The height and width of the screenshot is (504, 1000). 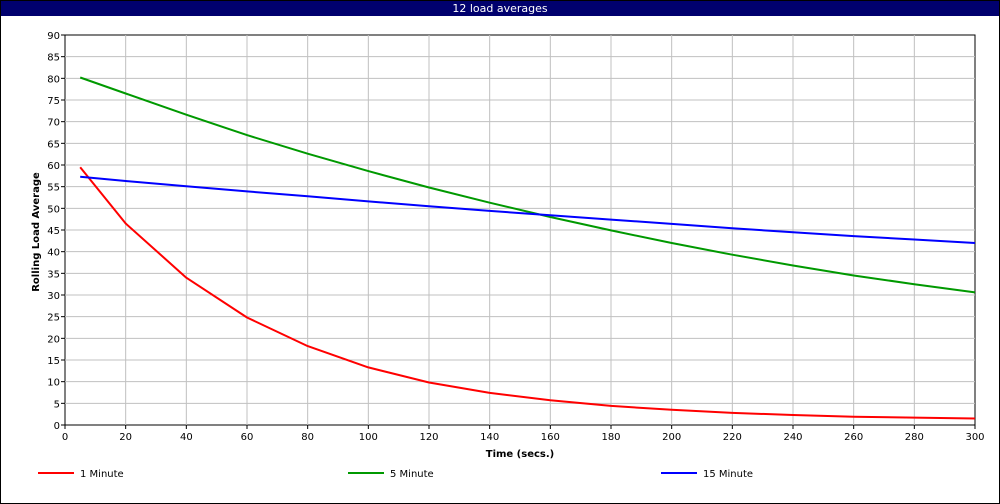 I want to click on y-tick-label: 75, so click(x=53, y=101).